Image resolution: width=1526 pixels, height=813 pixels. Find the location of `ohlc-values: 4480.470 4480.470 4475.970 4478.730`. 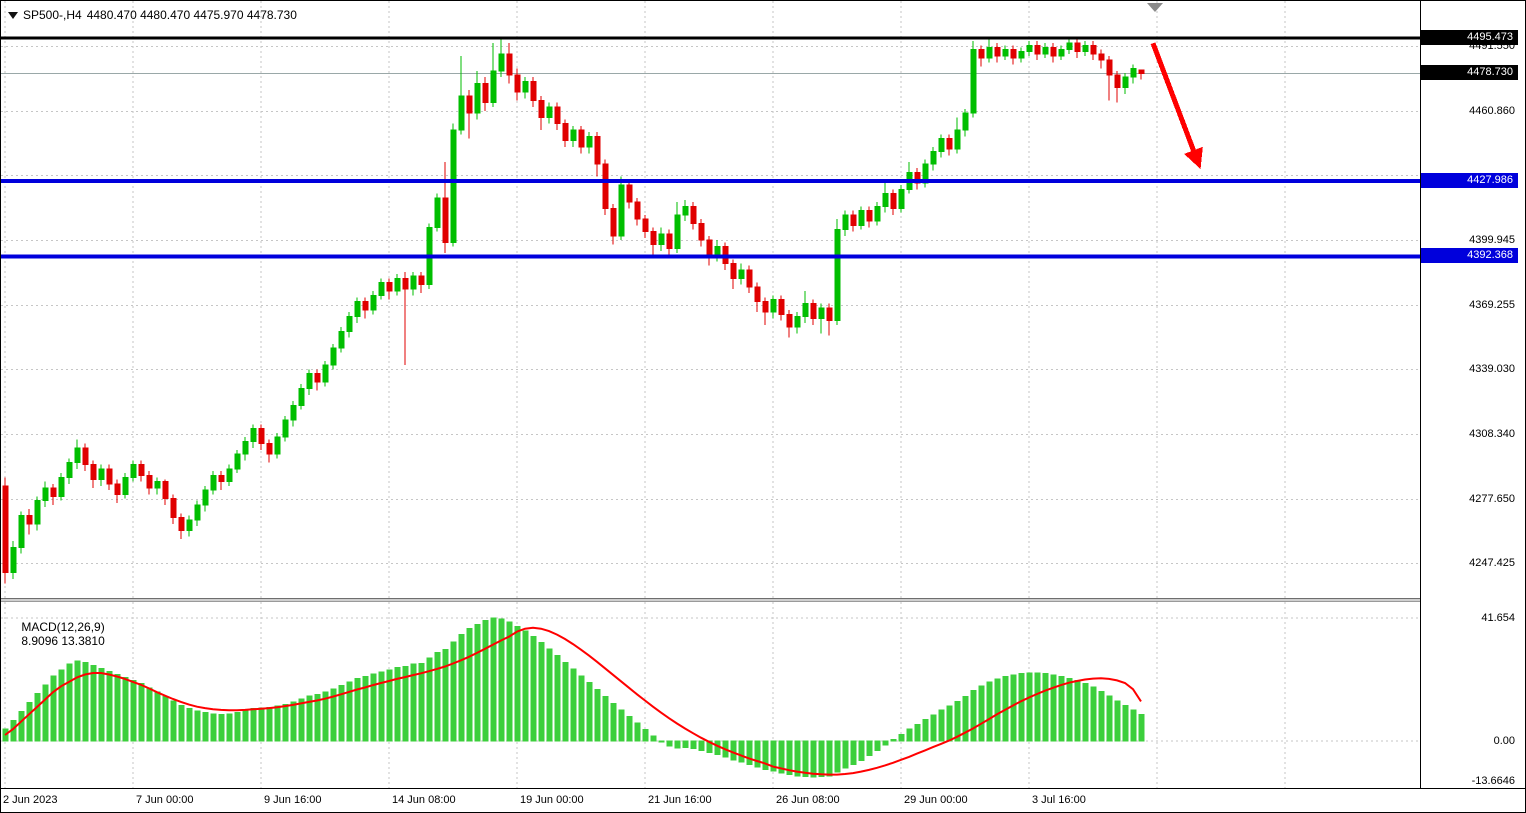

ohlc-values: 4480.470 4480.470 4475.970 4478.730 is located at coordinates (191, 15).